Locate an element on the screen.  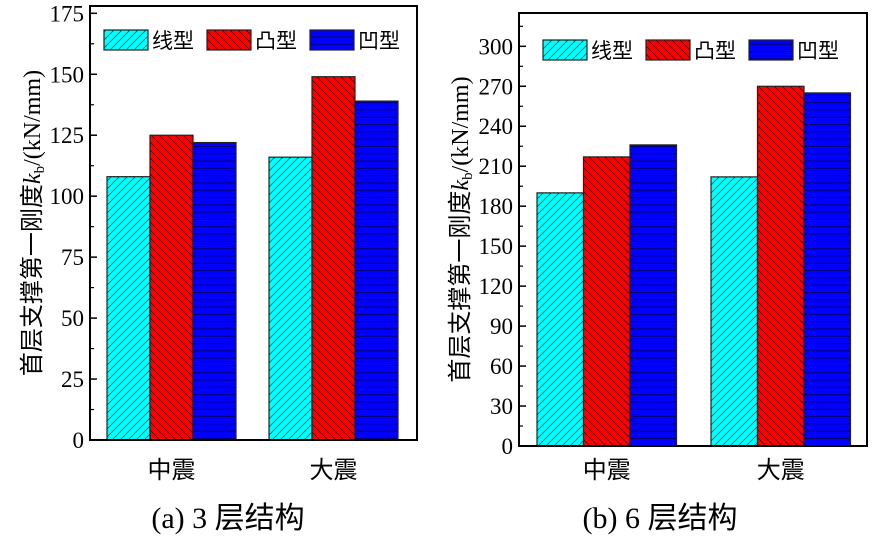
y-tick-label: 175 is located at coordinates (67, 13).